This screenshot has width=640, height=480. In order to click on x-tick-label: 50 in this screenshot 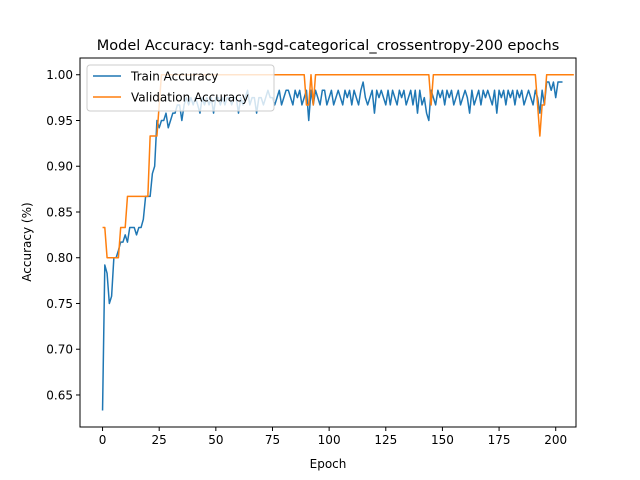, I will do `click(215, 440)`.